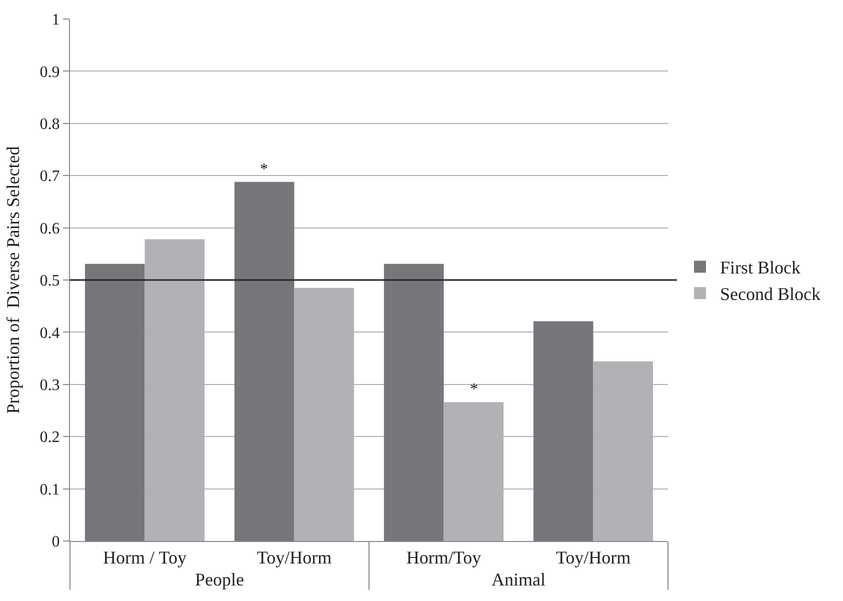 Image resolution: width=843 pixels, height=601 pixels. Describe the element at coordinates (444, 558) in the screenshot. I see `x-tick-label: Horm/Toy` at that location.